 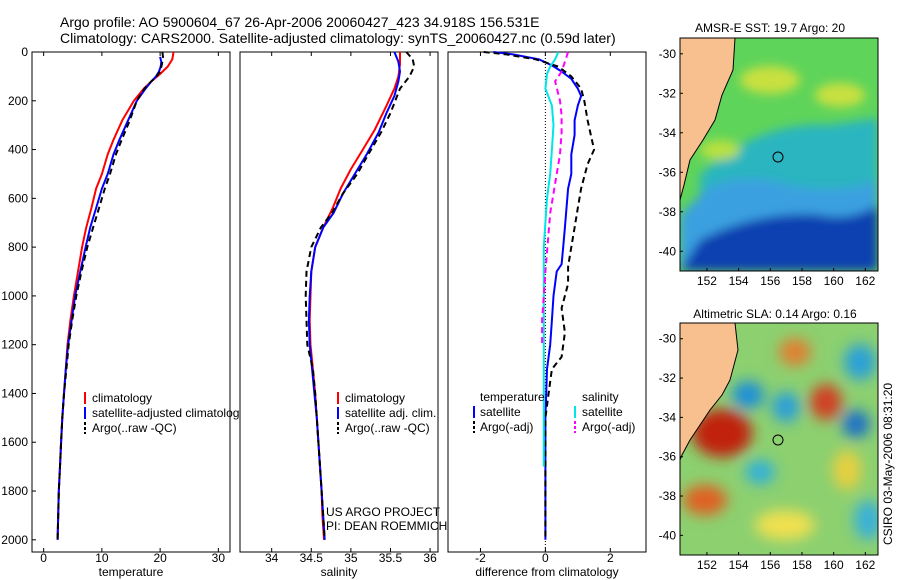 I want to click on lat-tick-label: -38, so click(x=668, y=212).